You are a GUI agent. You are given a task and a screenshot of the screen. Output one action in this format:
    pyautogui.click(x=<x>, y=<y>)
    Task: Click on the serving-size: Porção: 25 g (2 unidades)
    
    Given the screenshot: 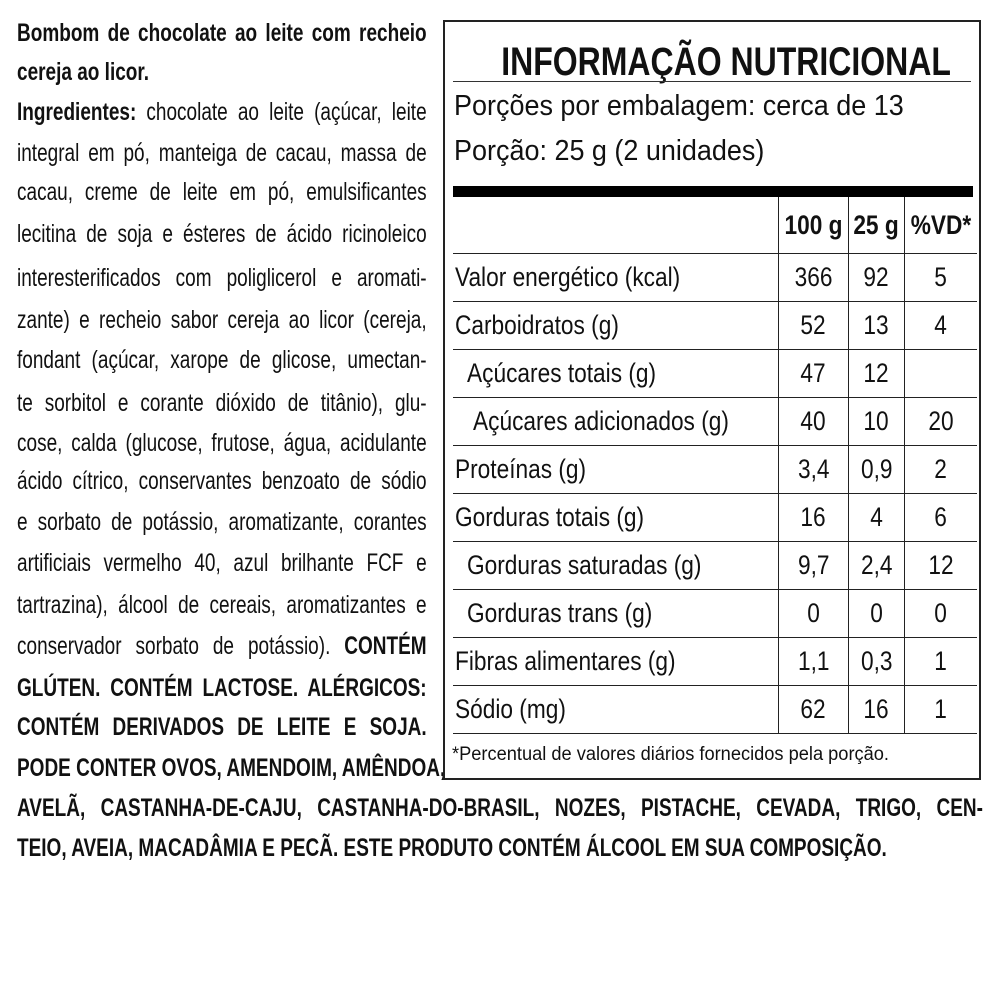 What is the action you would take?
    pyautogui.click(x=621, y=151)
    